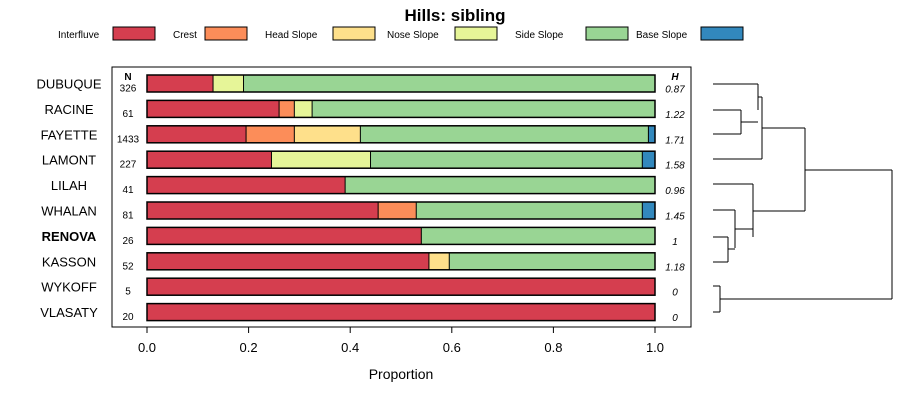  Describe the element at coordinates (662, 35) in the screenshot. I see `legend-label-base-slope: Base Slope` at that location.